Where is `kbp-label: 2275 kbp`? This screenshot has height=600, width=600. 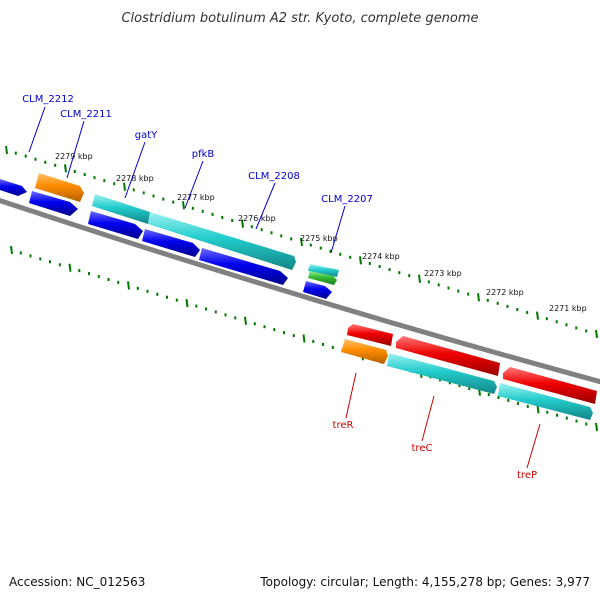
kbp-label: 2275 kbp is located at coordinates (319, 238).